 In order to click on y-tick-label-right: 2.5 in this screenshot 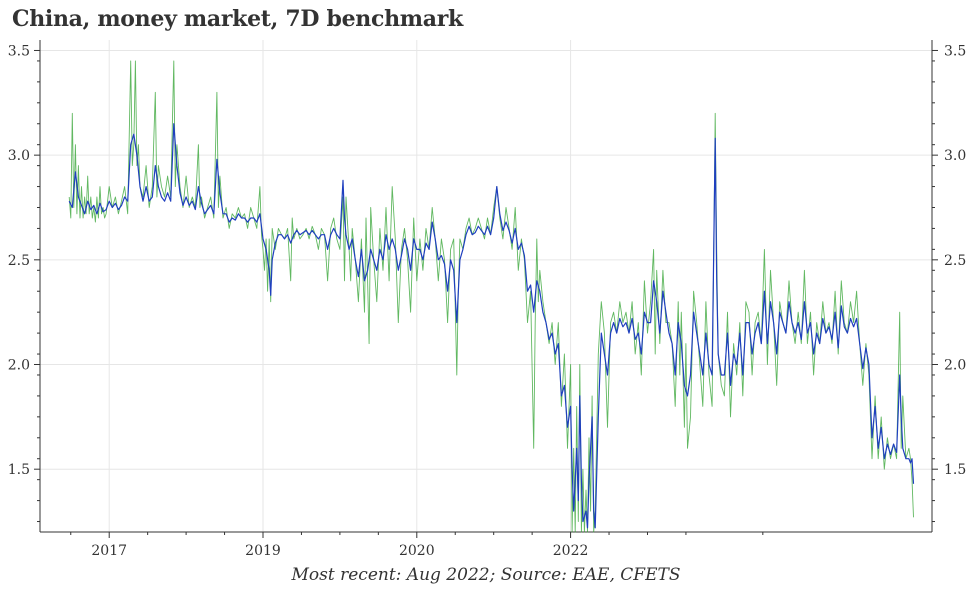, I will do `click(955, 261)`.